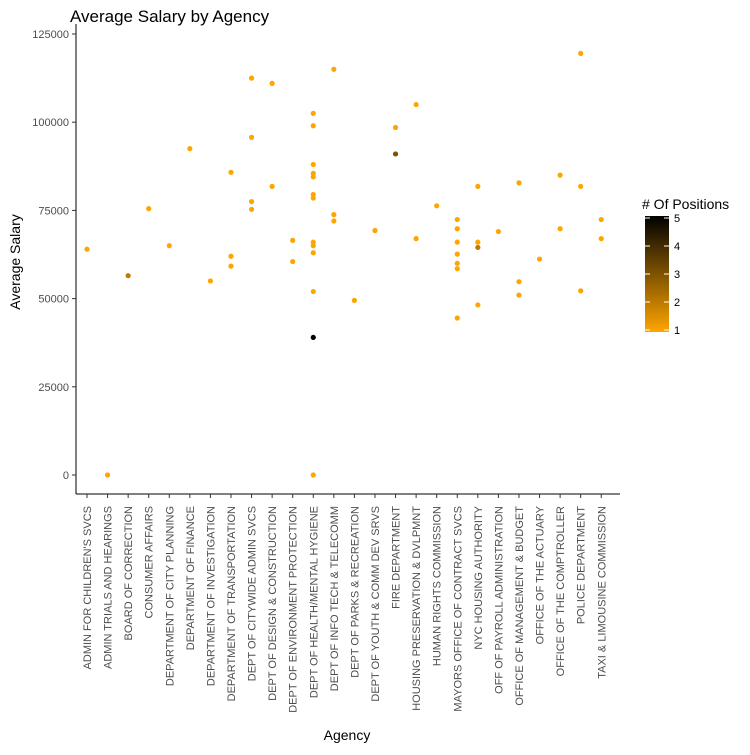 This screenshot has height=755, width=750. I want to click on x-tick-label: OFF OF PAYROLL ADMINISTRATION, so click(499, 600).